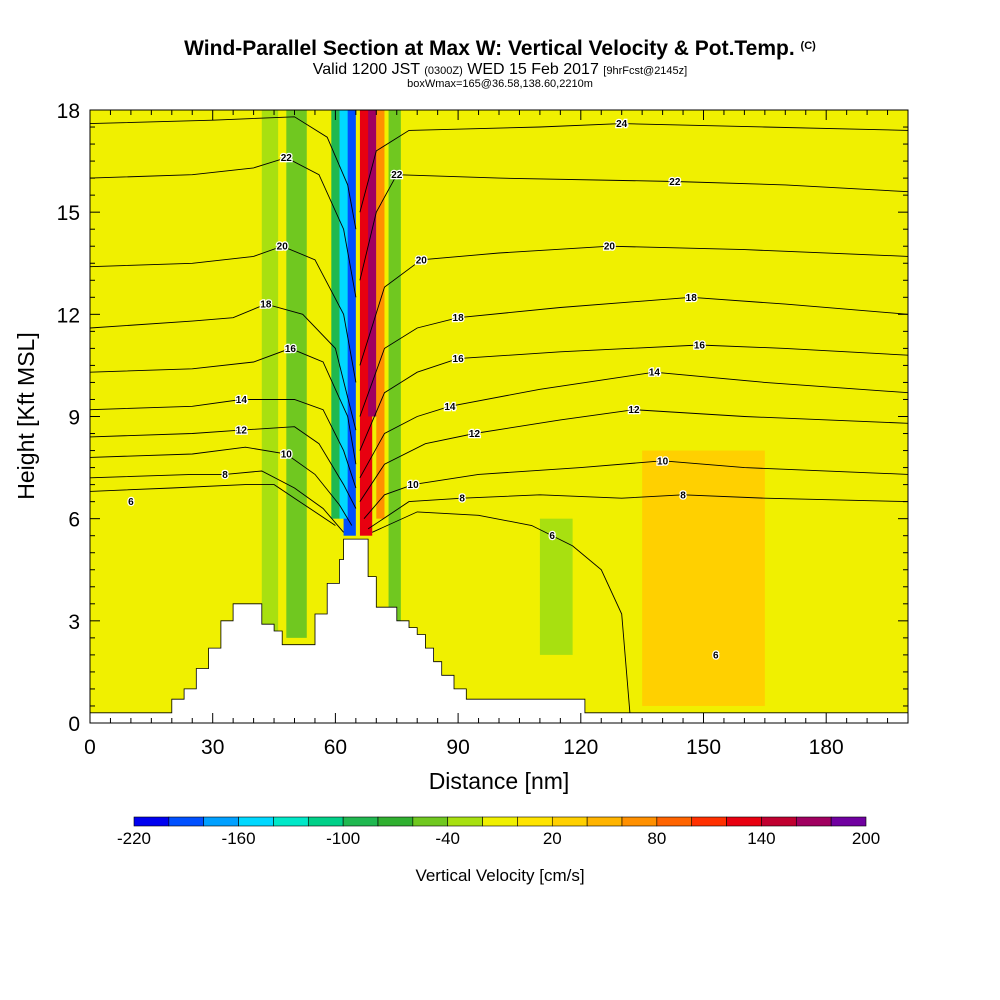 The height and width of the screenshot is (1000, 1000). I want to click on colorbar: -220 -160 -100 -40 20 80 140 200, so click(498, 832).